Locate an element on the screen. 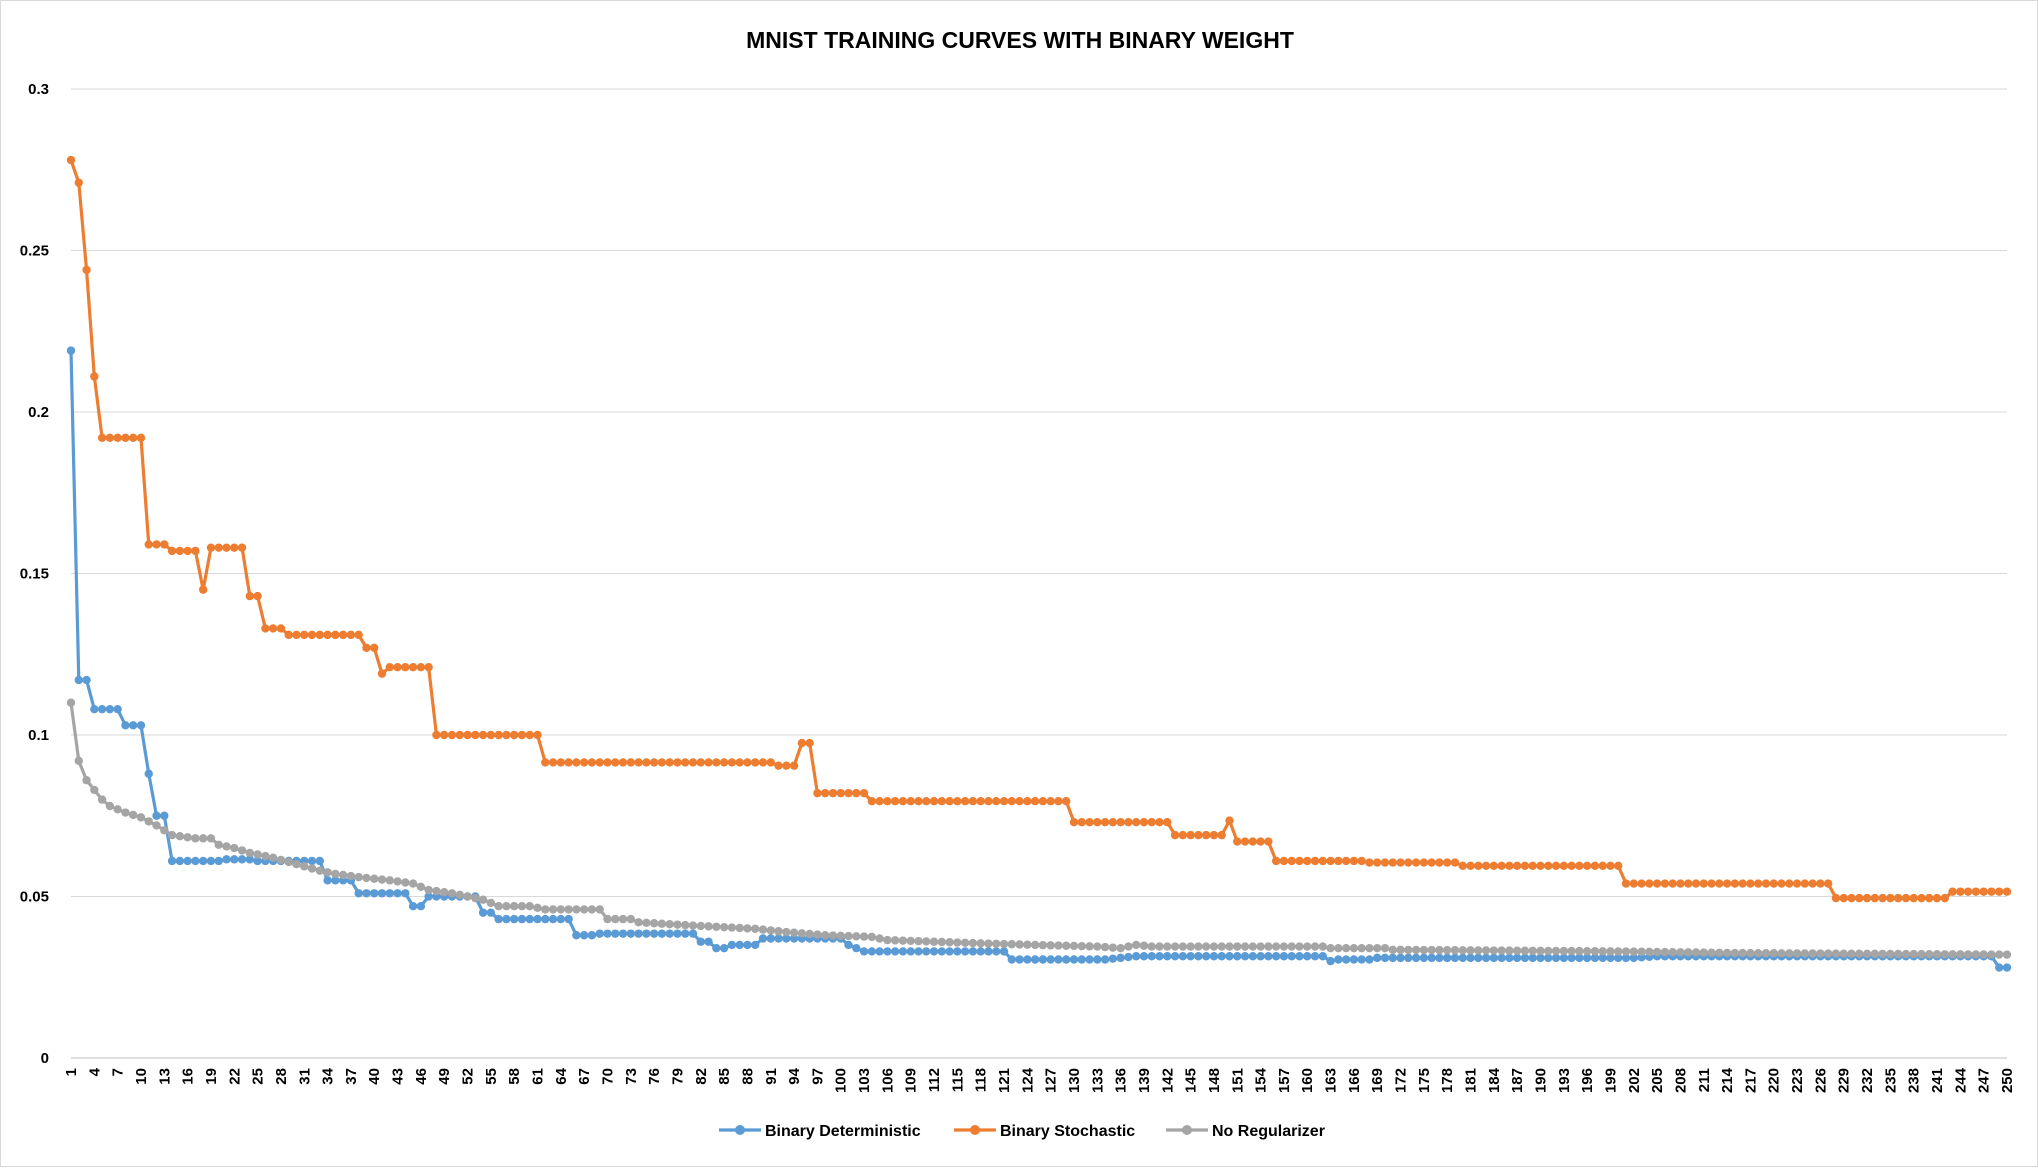 This screenshot has height=1168, width=2038. x-tick-label: 238 is located at coordinates (1914, 1080).